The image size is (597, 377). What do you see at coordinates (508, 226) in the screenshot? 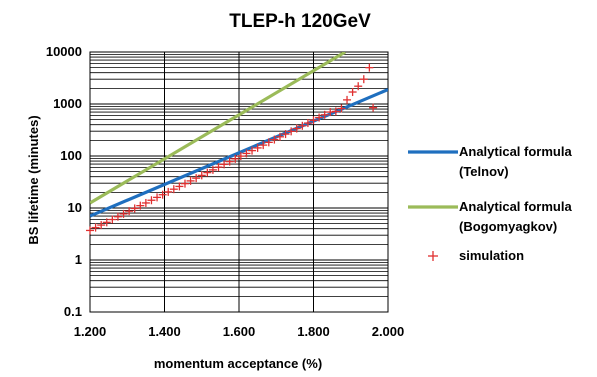
I see `legend-label: (Bogomyagkov)` at bounding box center [508, 226].